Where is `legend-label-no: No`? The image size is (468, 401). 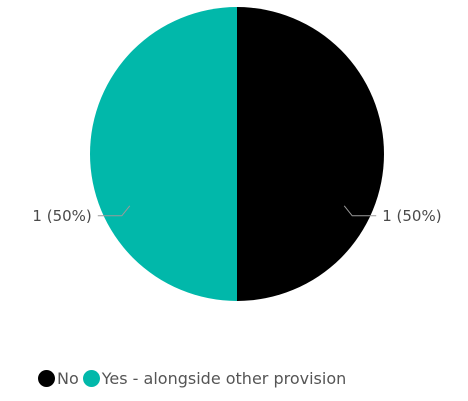 legend-label-no: No is located at coordinates (68, 378).